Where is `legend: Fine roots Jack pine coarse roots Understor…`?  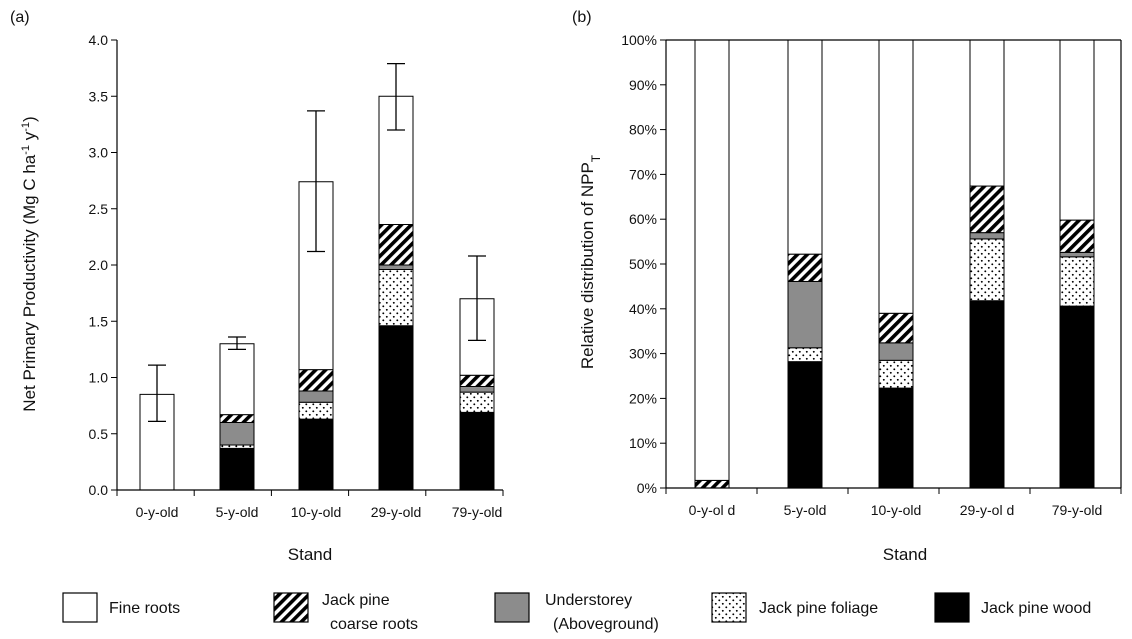
legend: Fine roots Jack pine coarse roots Understor… is located at coordinates (576, 612).